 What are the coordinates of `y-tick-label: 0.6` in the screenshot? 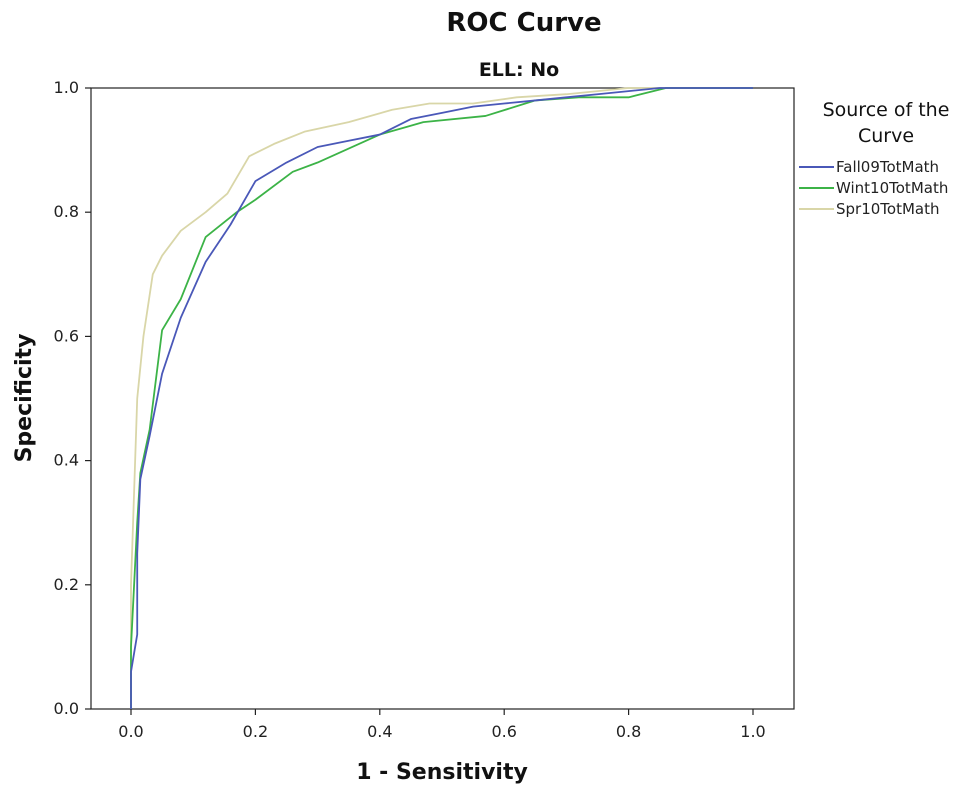 It's located at (66, 335).